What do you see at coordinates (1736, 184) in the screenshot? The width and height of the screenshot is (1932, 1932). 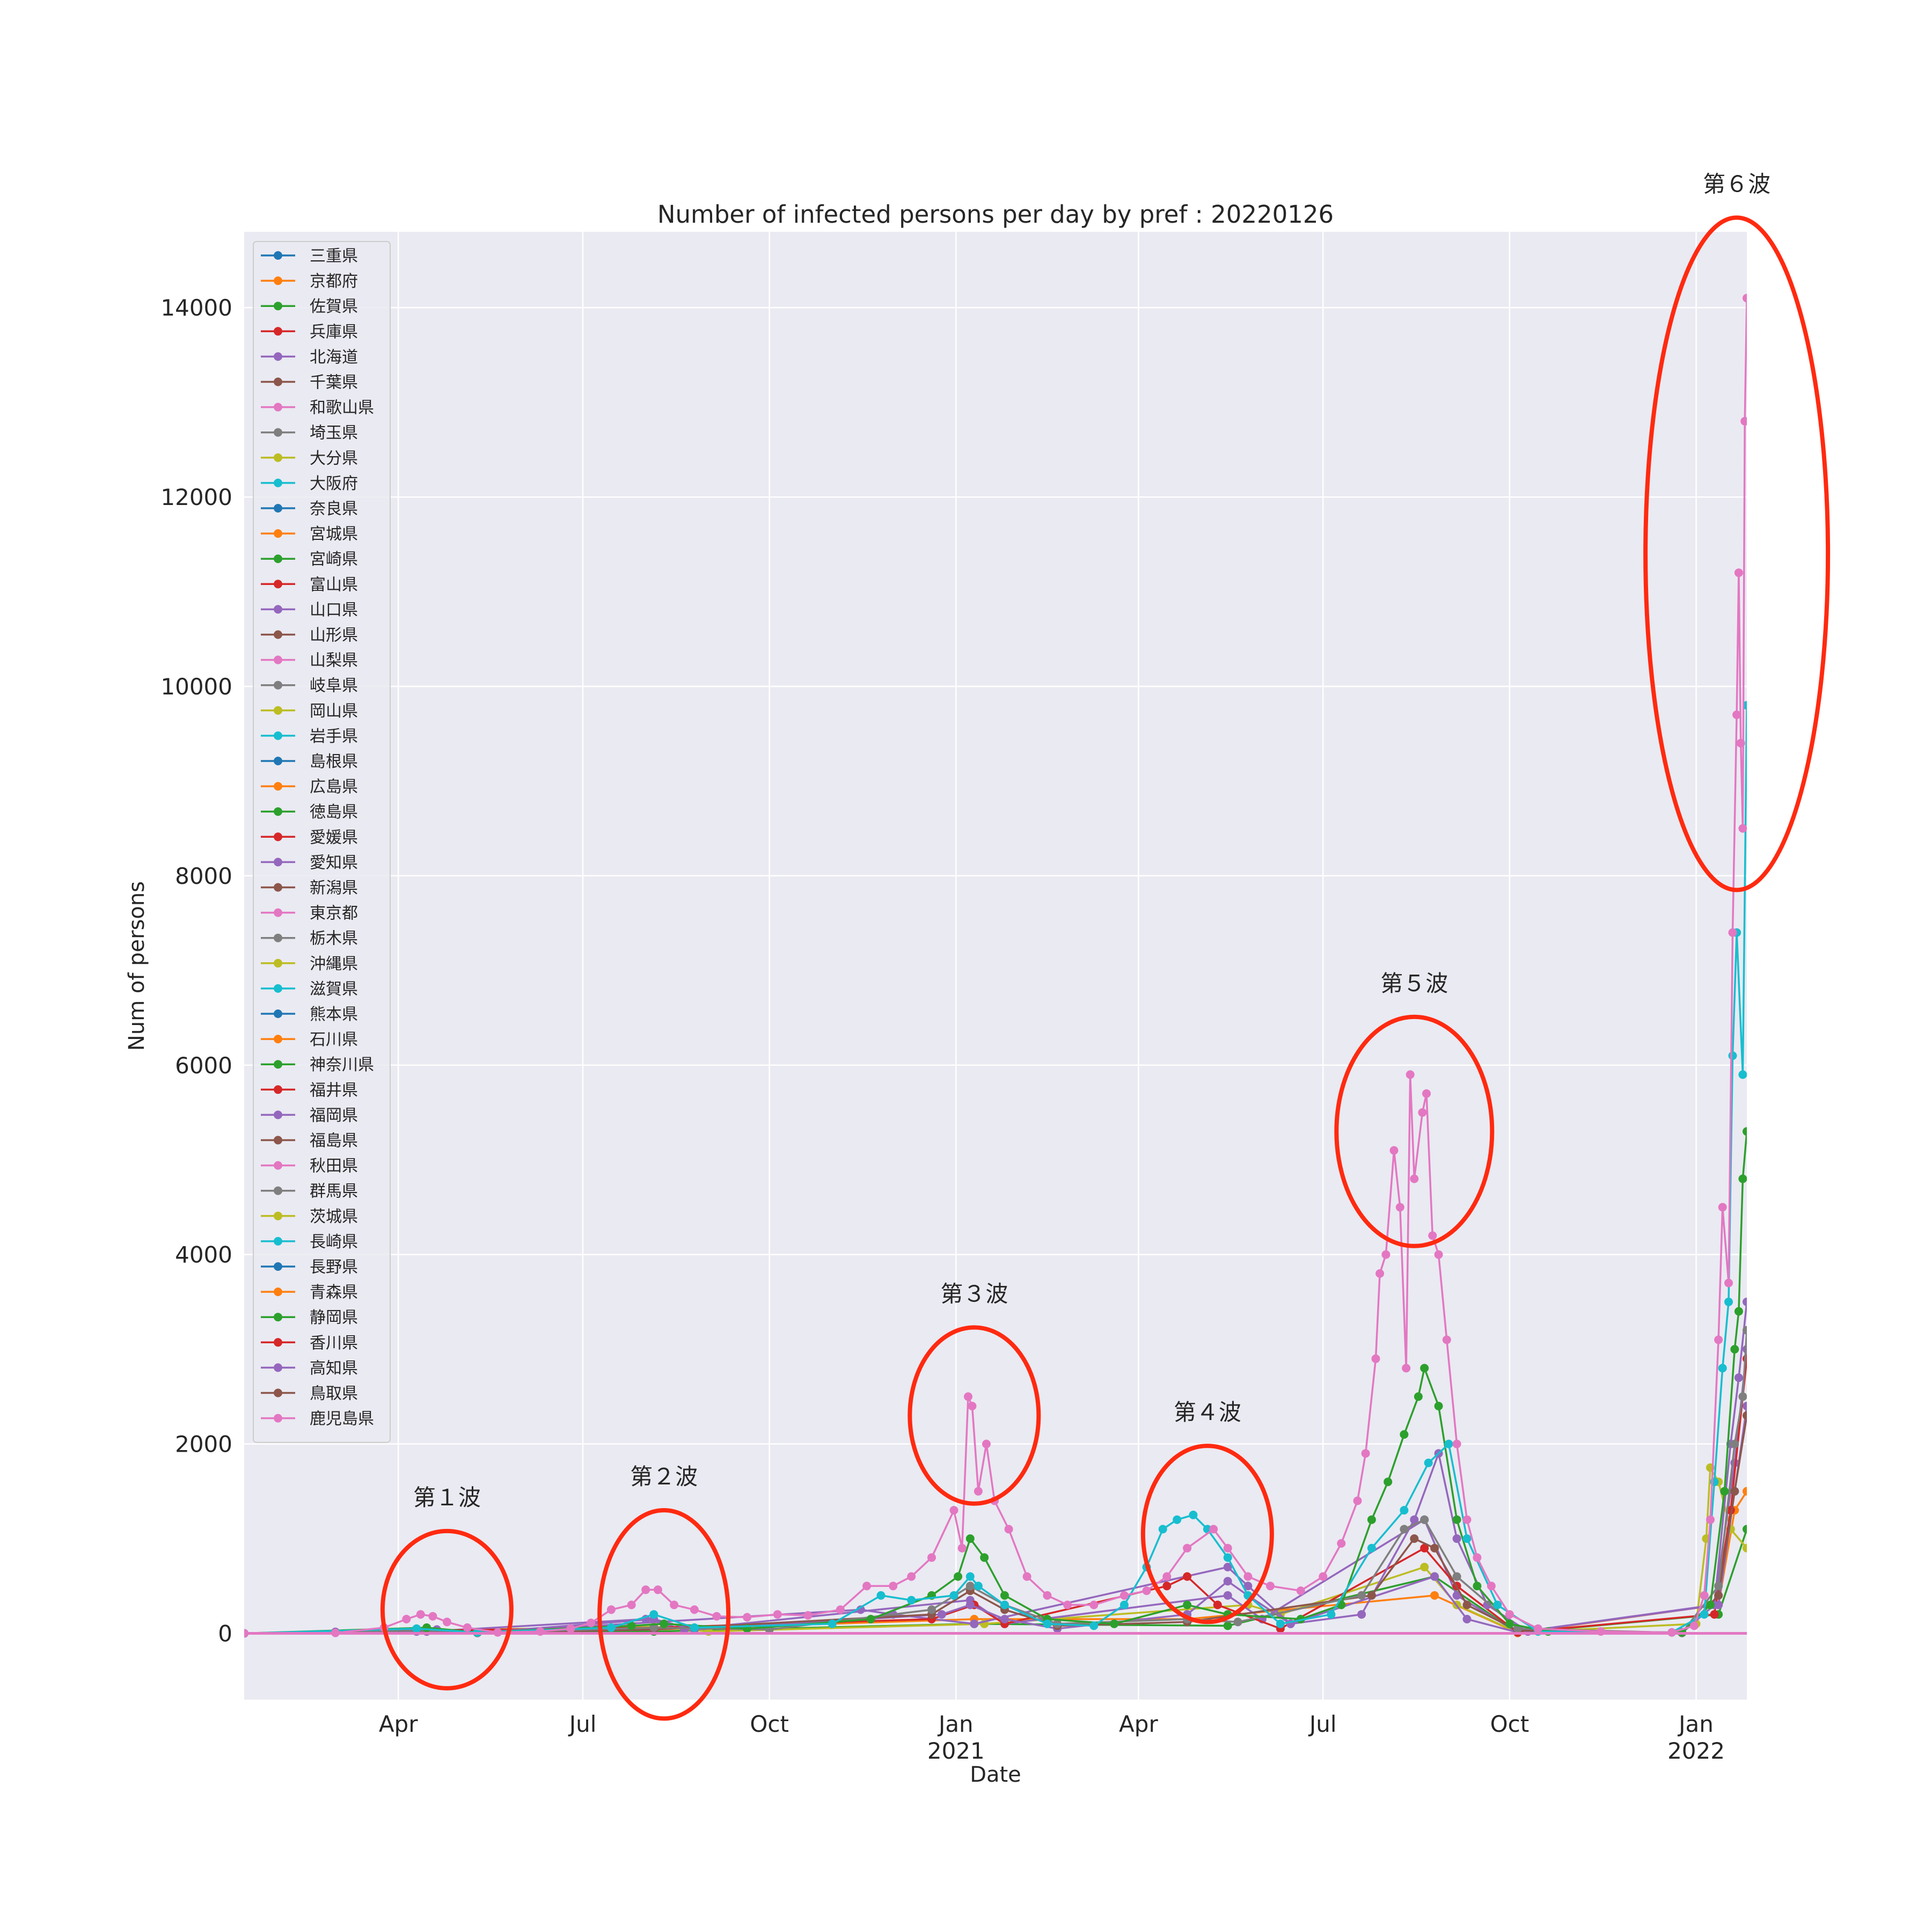 I see `wave-label: 第６波` at bounding box center [1736, 184].